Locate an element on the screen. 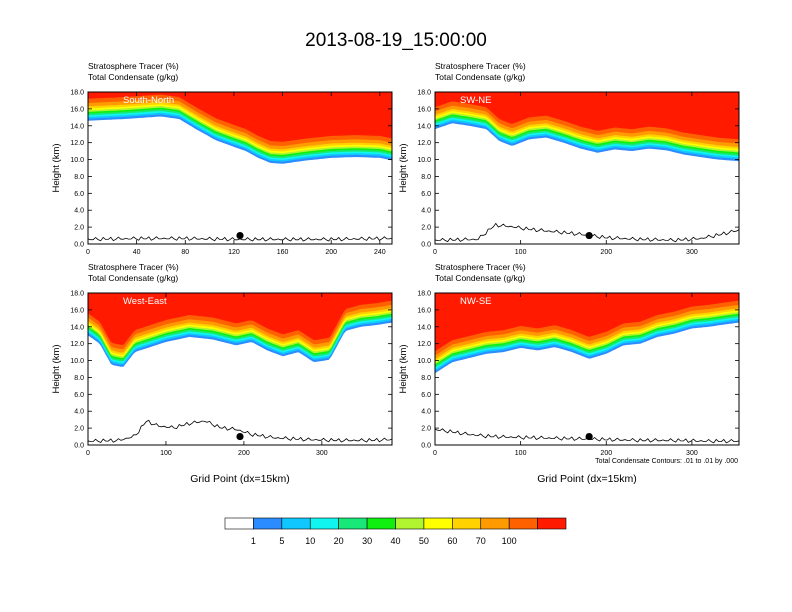 This screenshot has height=612, width=792. x-tick-label: 40 is located at coordinates (137, 252).